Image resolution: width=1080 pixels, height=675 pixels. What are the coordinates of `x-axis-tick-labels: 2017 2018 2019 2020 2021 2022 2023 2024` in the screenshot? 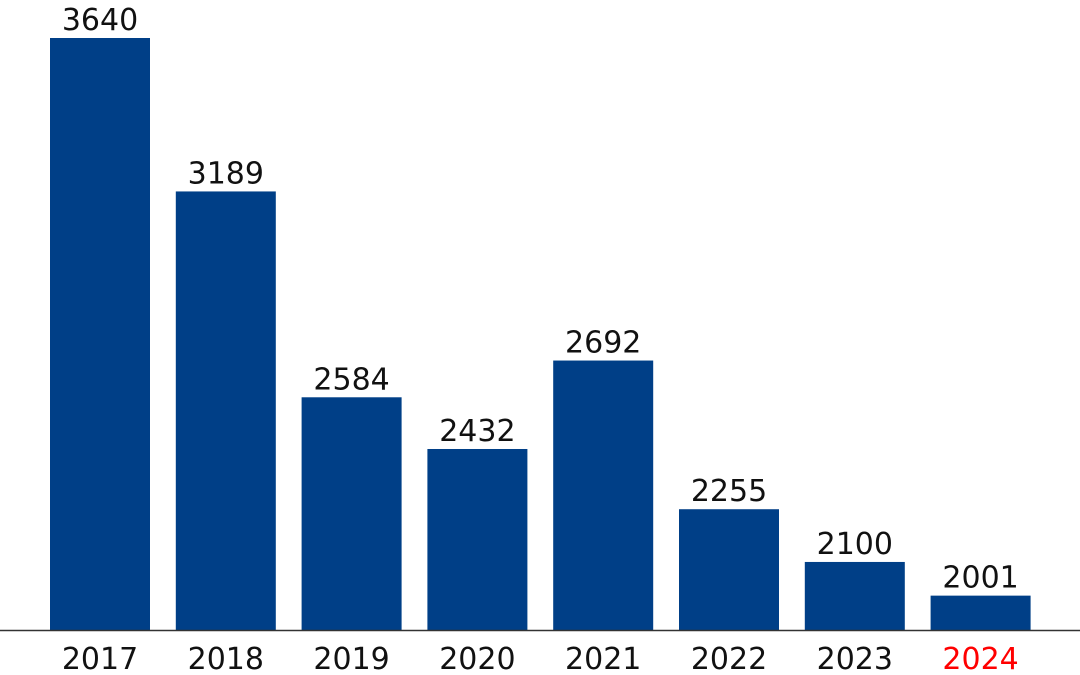 It's located at (540, 658).